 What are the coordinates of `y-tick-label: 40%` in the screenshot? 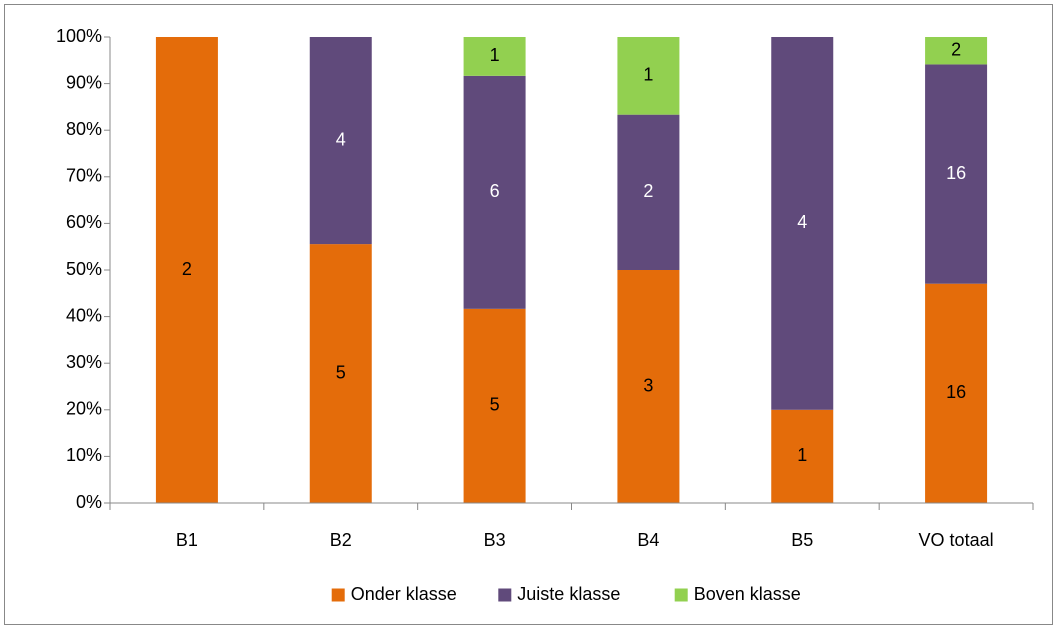 It's located at (84, 315).